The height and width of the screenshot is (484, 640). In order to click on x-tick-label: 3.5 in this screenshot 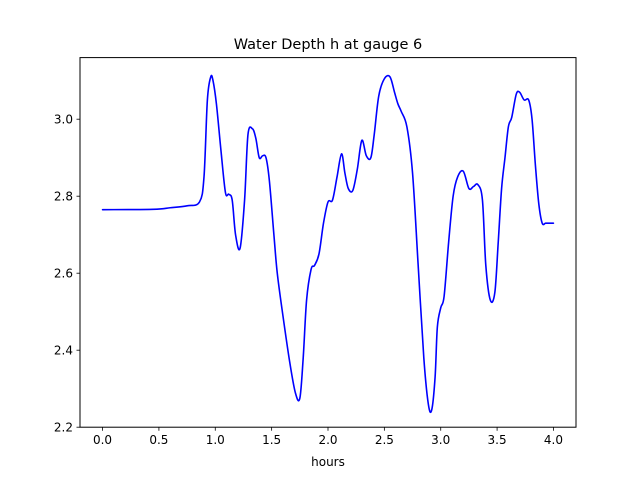, I will do `click(497, 440)`.